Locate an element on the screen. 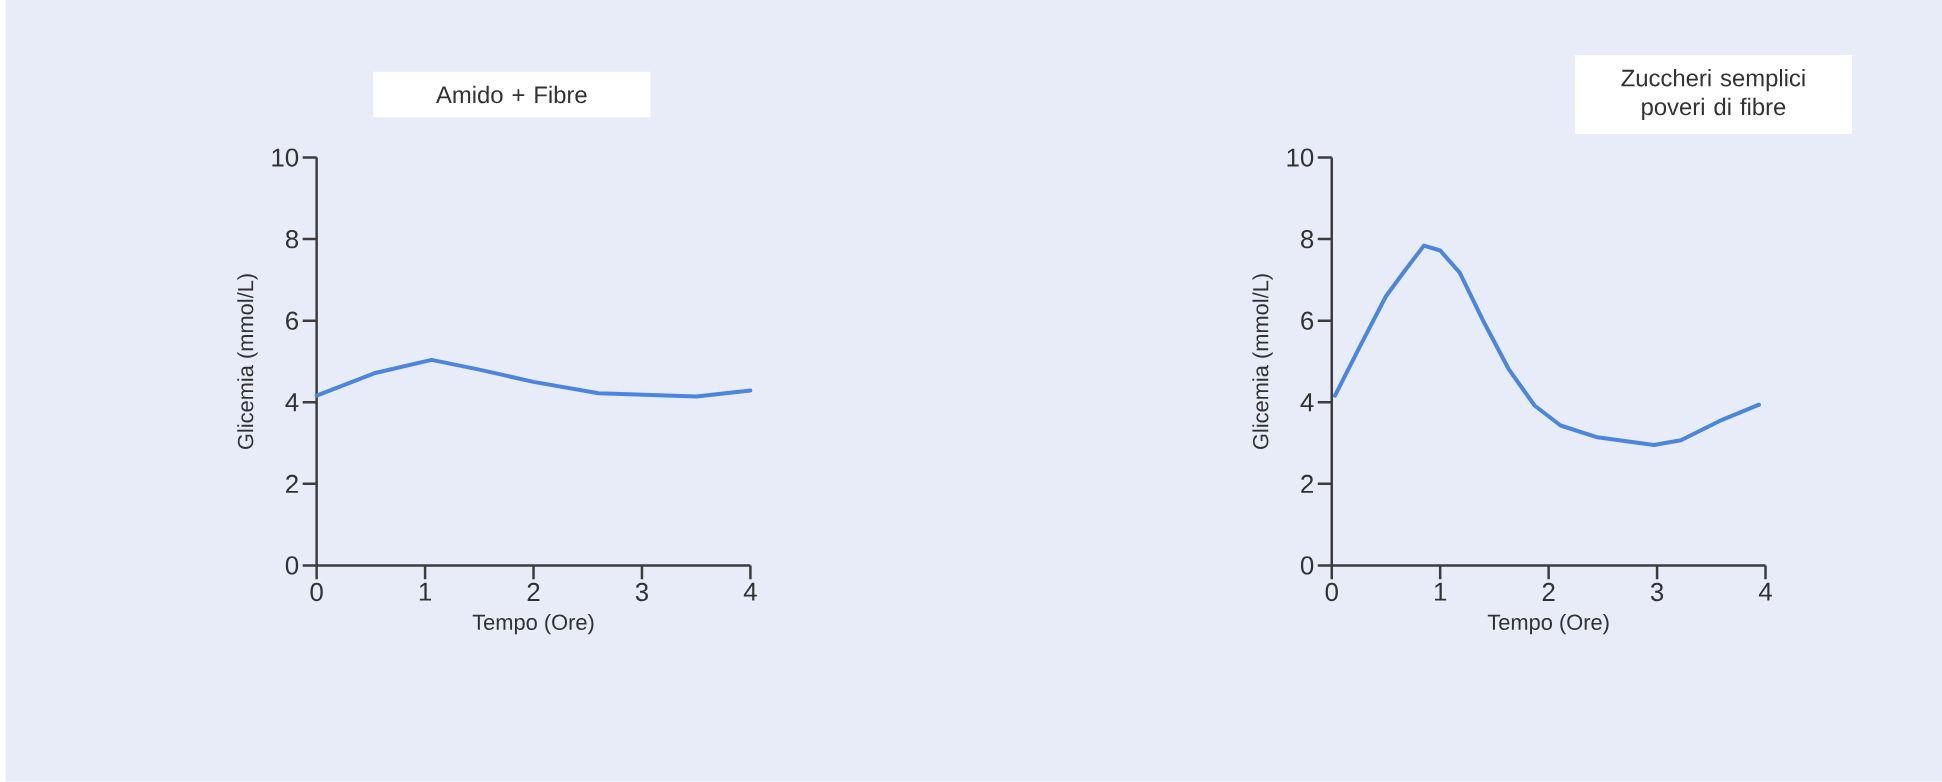 This screenshot has width=1942, height=782. chart-title: Zuccheri semplici poveri di fibre is located at coordinates (1713, 95).